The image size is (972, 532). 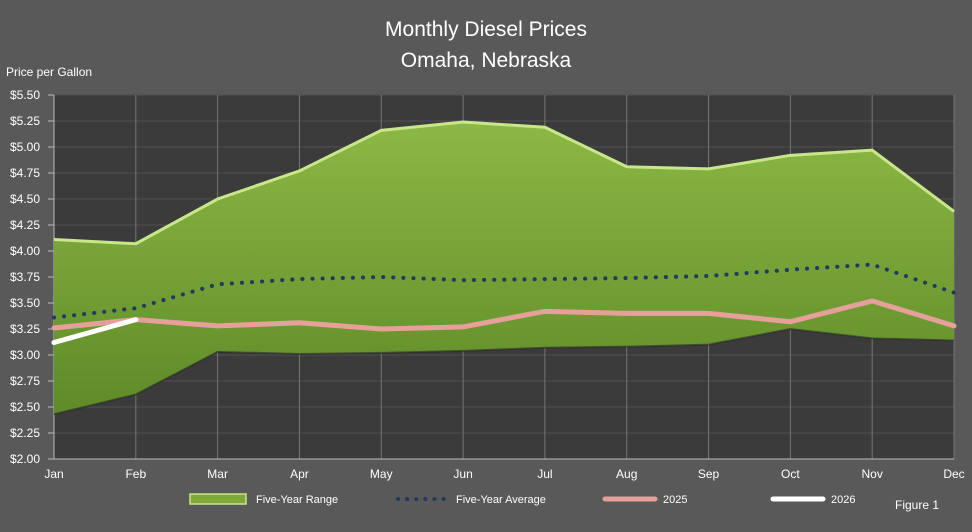 What do you see at coordinates (486, 29) in the screenshot?
I see `chart-title: Monthly Diesel Prices` at bounding box center [486, 29].